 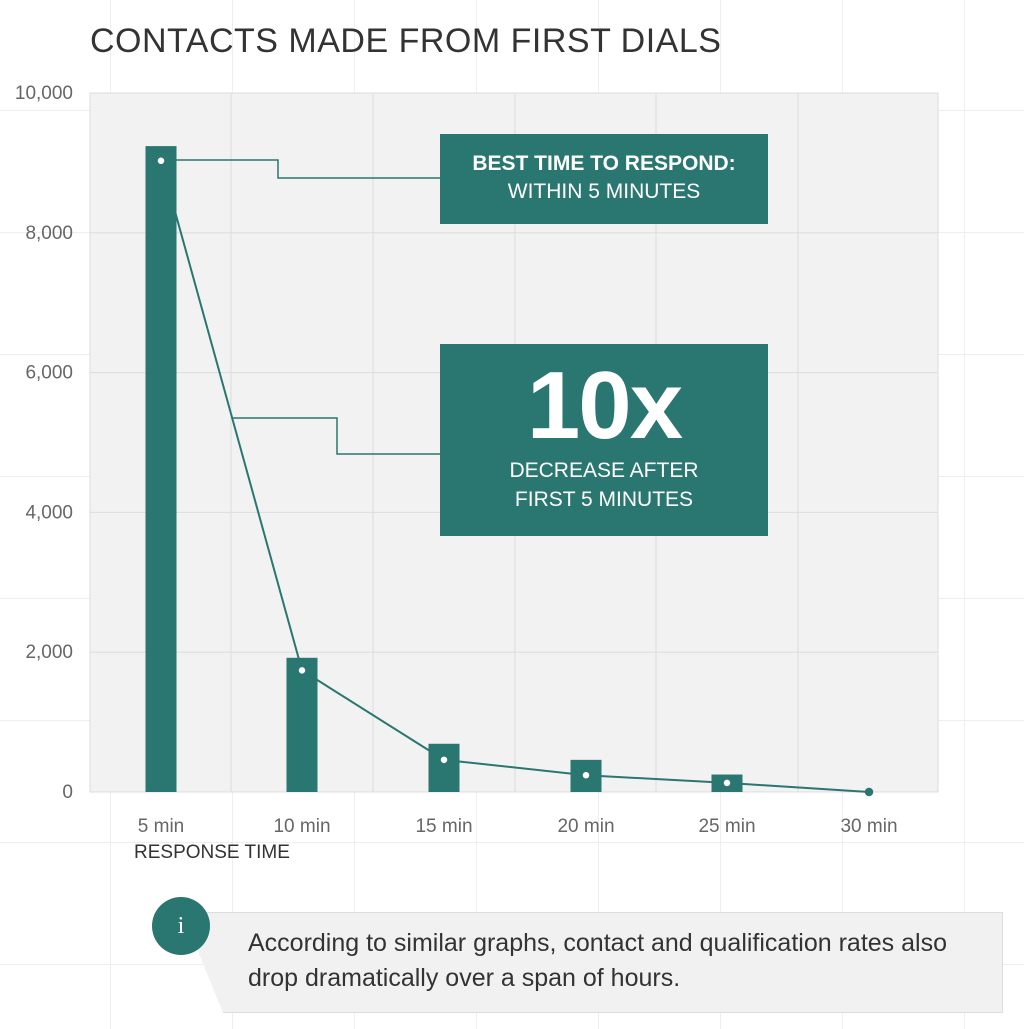 I want to click on bar-15-min, so click(x=444, y=767).